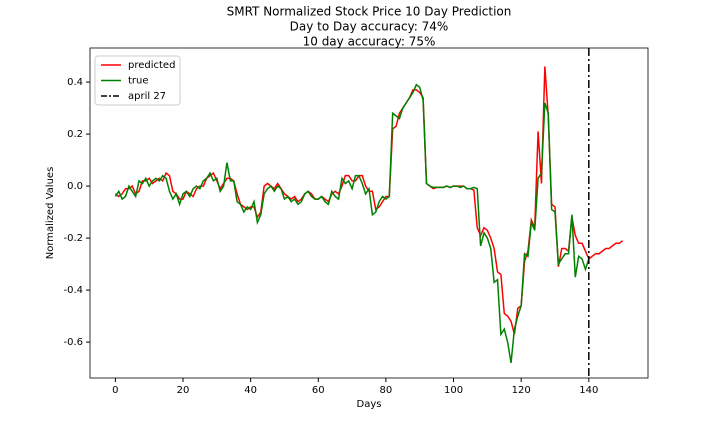  Describe the element at coordinates (369, 42) in the screenshot. I see `chart-subtitle: 10 day accuracy: 75%` at that location.